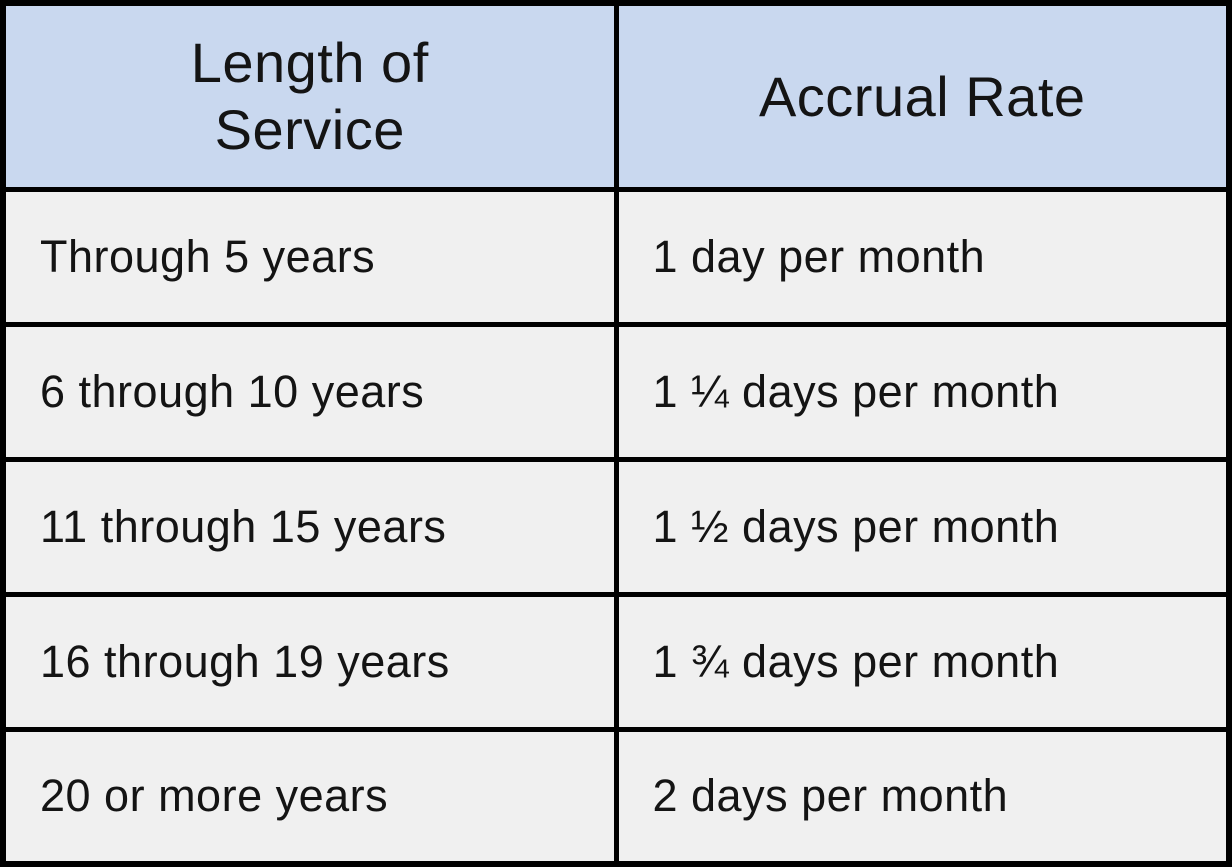 The image size is (1232, 867). I want to click on cell-accrual-rate: 1 ¼ days per month, so click(922, 391).